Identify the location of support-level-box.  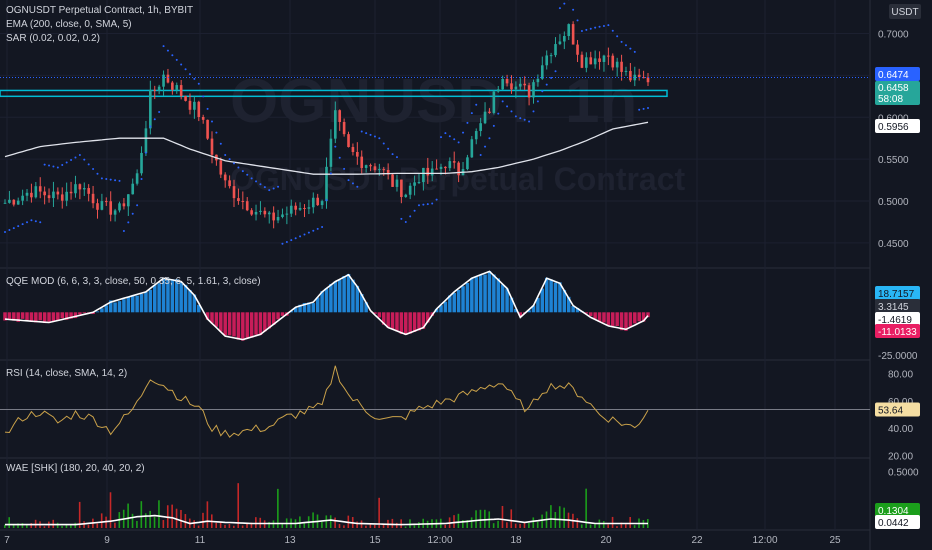
(334, 93).